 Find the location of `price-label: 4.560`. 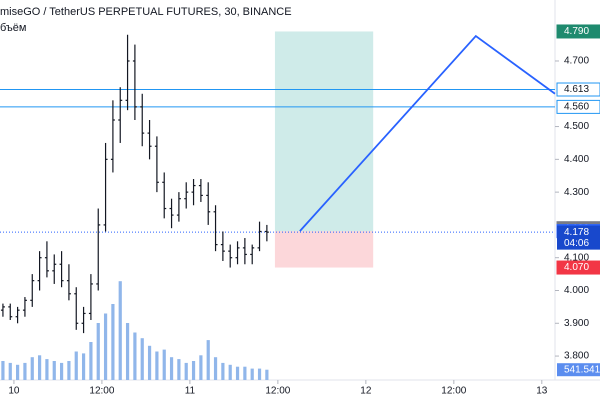

price-label: 4.560 is located at coordinates (576, 107).